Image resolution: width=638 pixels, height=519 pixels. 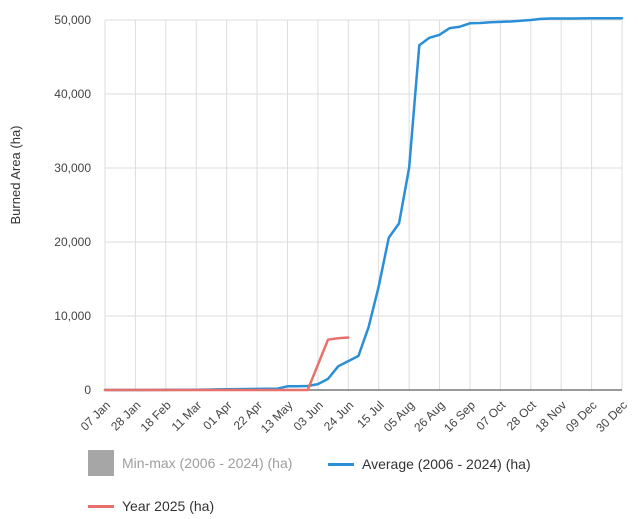 What do you see at coordinates (429, 416) in the screenshot?
I see `x-tick-label: 26 Aug` at bounding box center [429, 416].